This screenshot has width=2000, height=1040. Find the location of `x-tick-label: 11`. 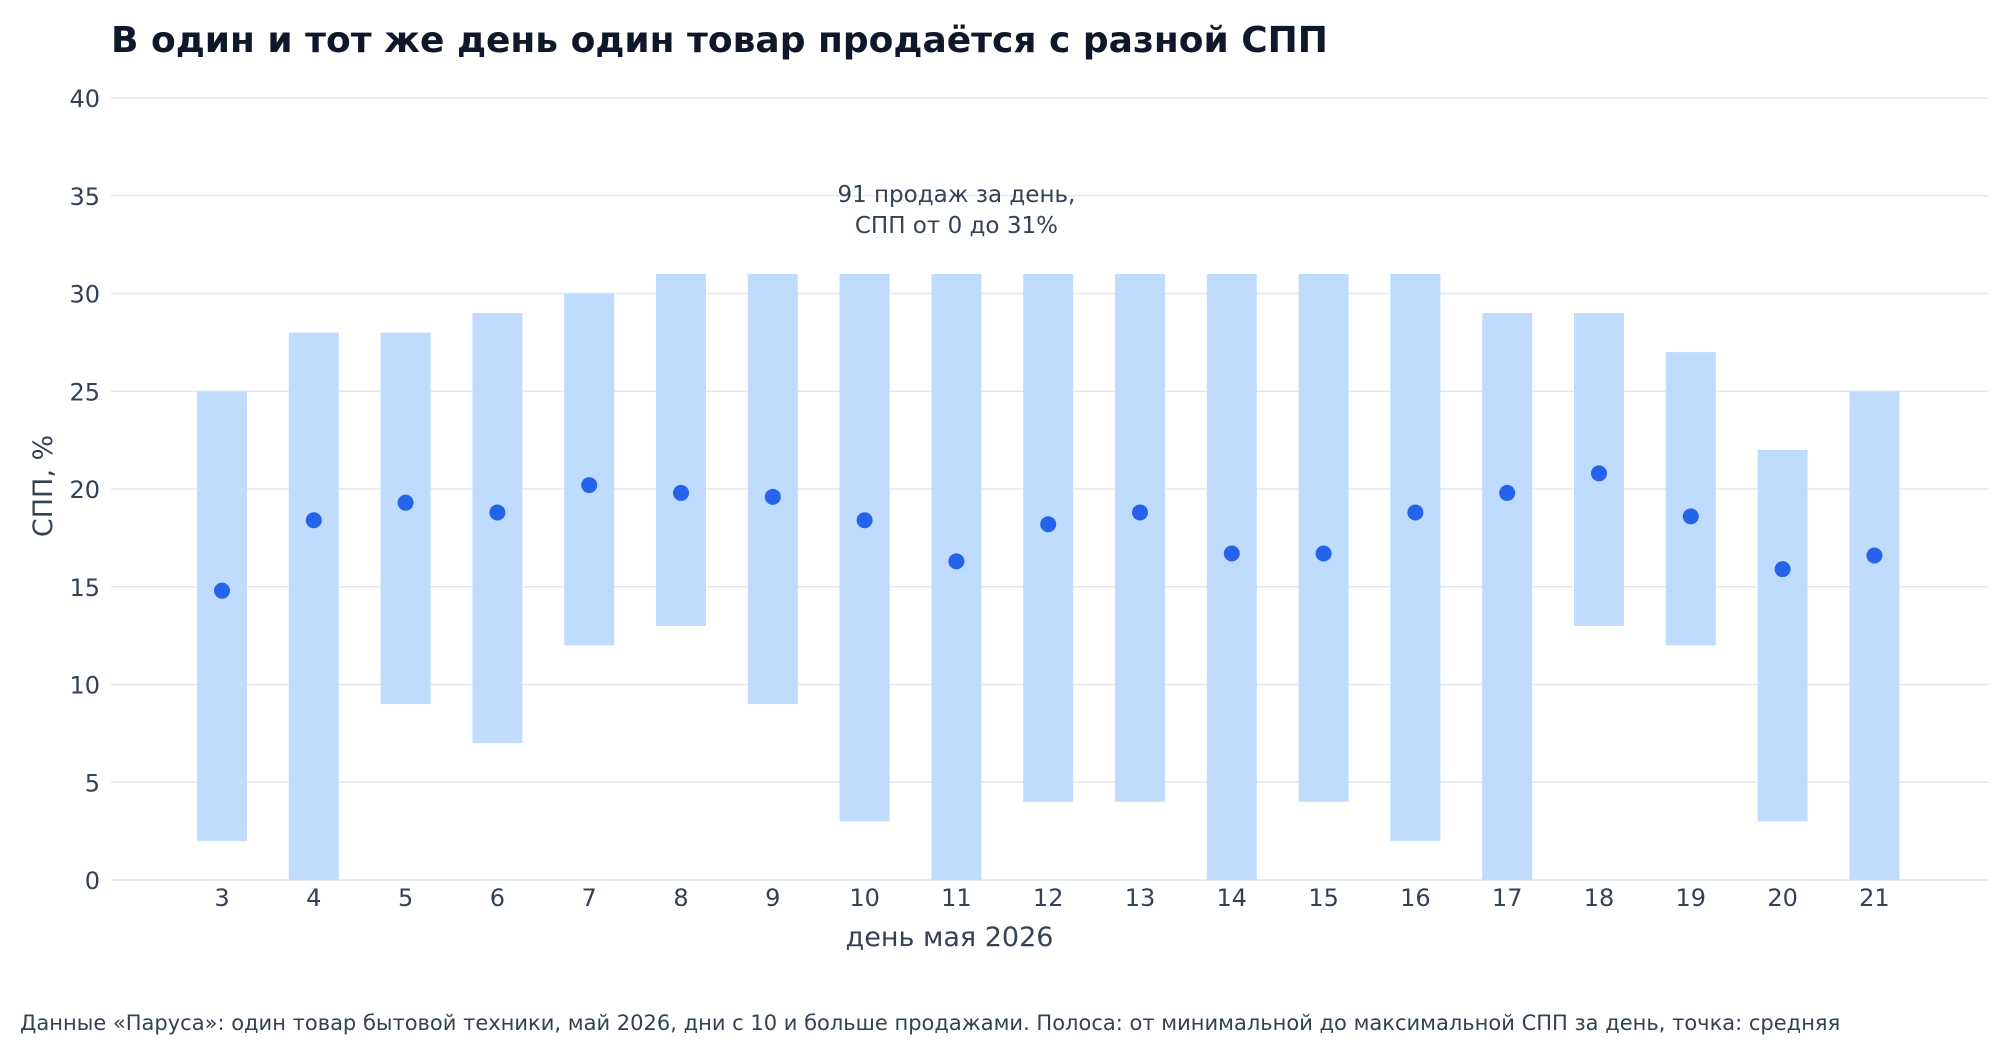

x-tick-label: 11 is located at coordinates (956, 898).